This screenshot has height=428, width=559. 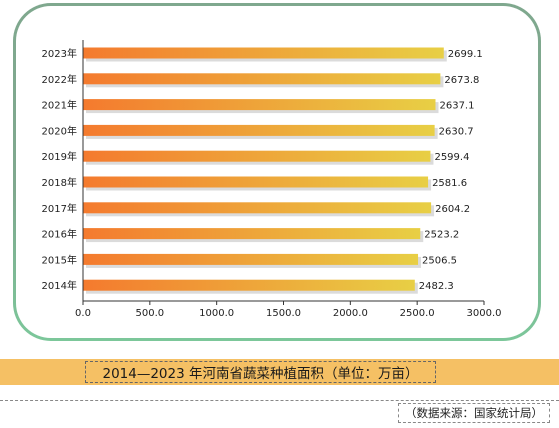 What do you see at coordinates (417, 313) in the screenshot?
I see `x-tick-label: 2500.0` at bounding box center [417, 313].